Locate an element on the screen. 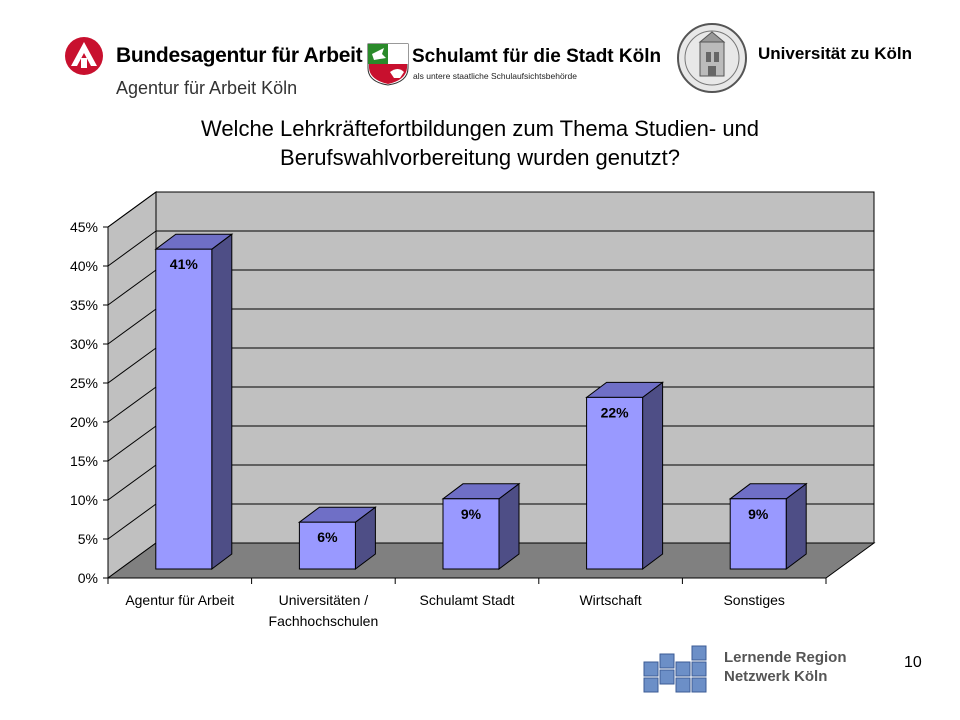 This screenshot has height=720, width=960. lernende-region-logo: Lernende Region Netzwerk Köln is located at coordinates (755, 672).